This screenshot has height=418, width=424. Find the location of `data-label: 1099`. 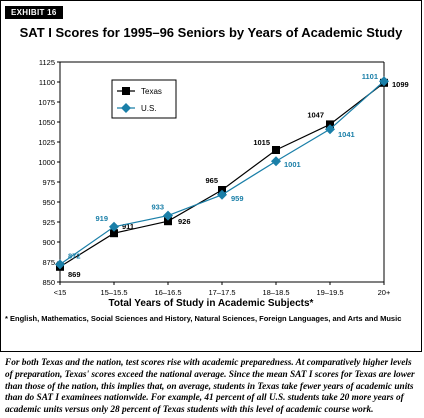

data-label: 1099 is located at coordinates (400, 84).